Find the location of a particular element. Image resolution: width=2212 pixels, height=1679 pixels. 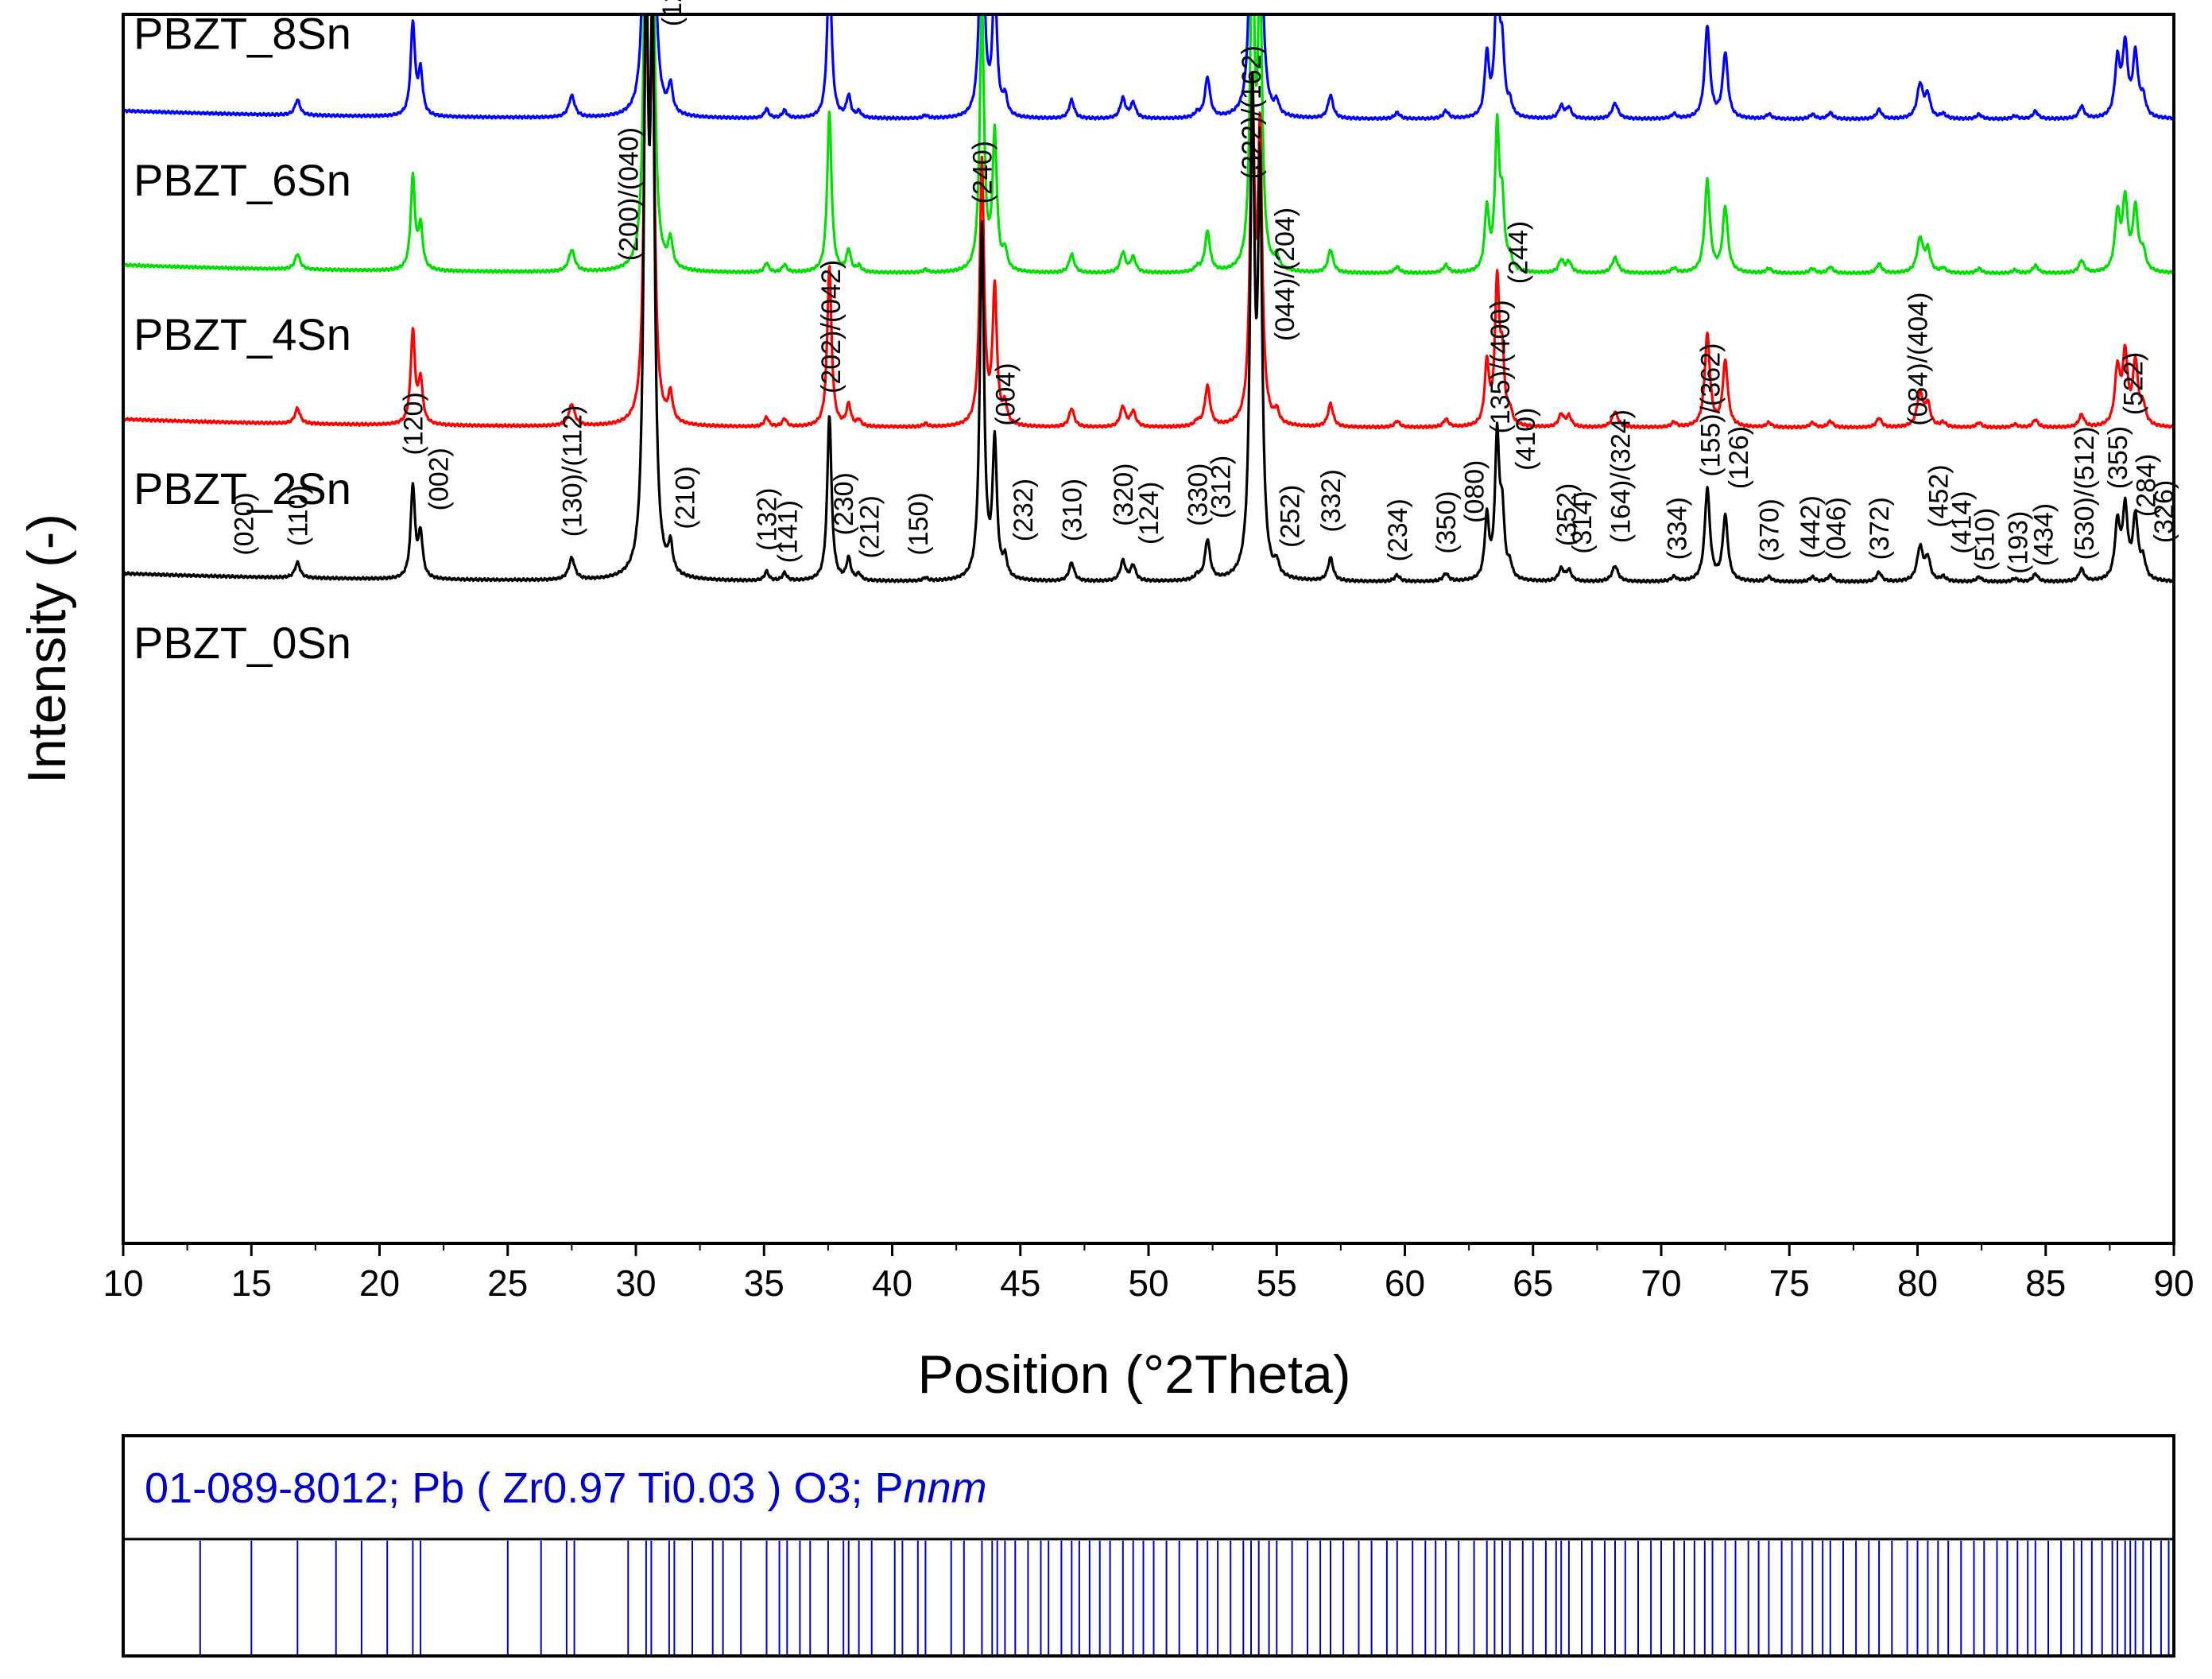

hkl-label: (310) is located at coordinates (1072, 510).